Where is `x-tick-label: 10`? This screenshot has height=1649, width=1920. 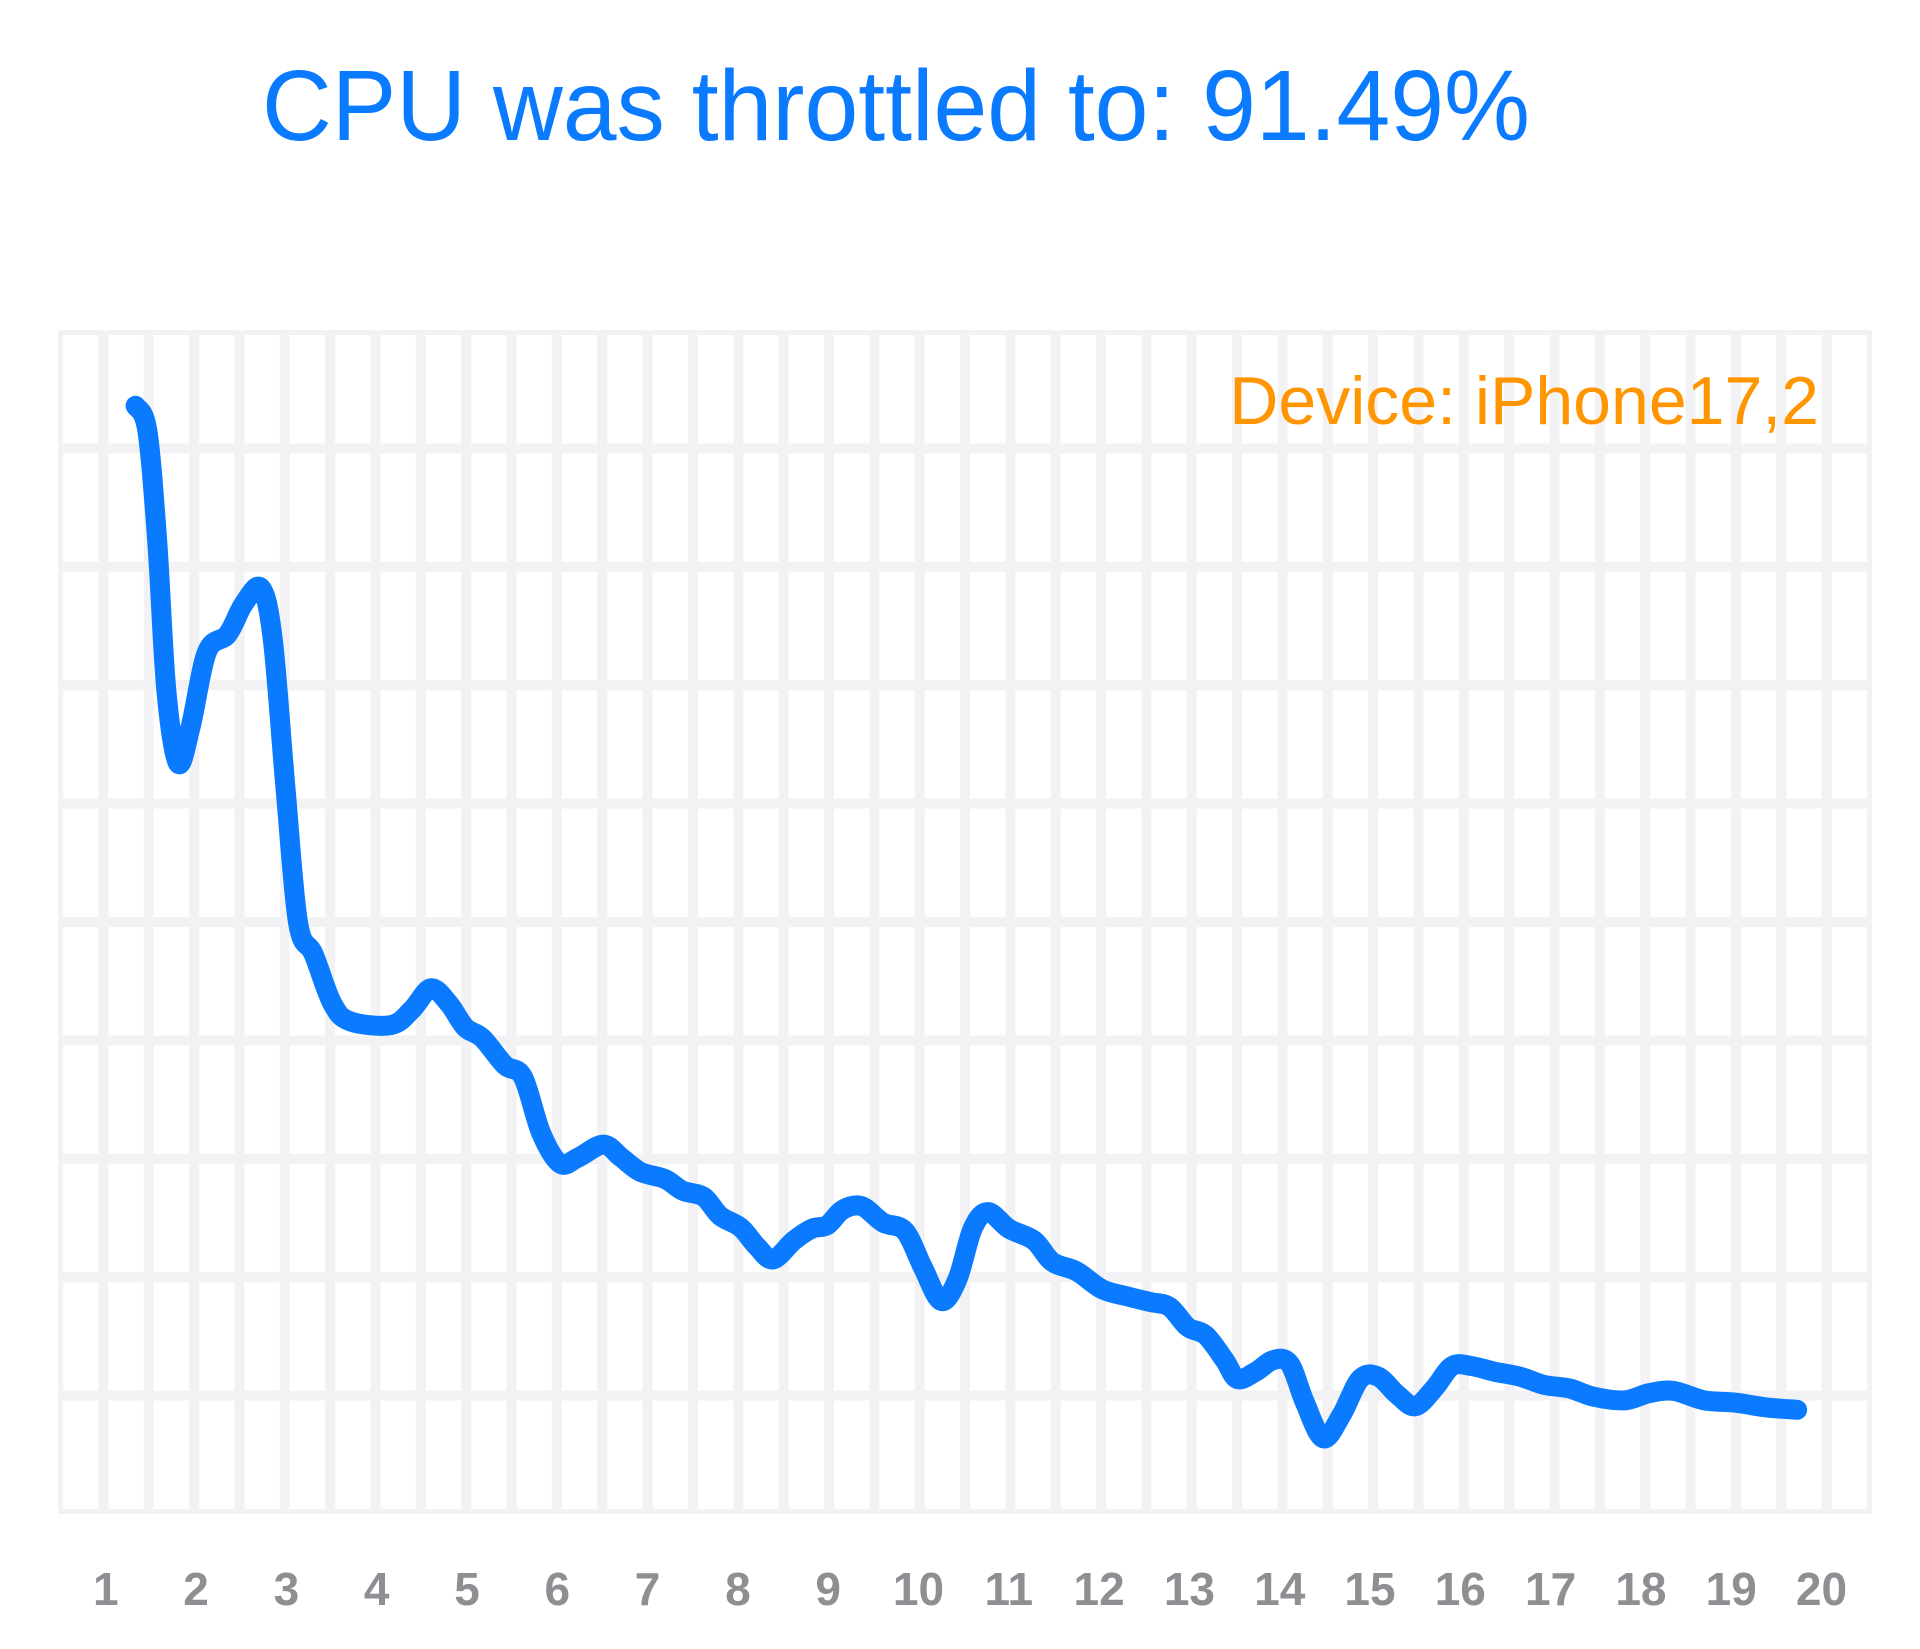
x-tick-label: 10 is located at coordinates (918, 1589).